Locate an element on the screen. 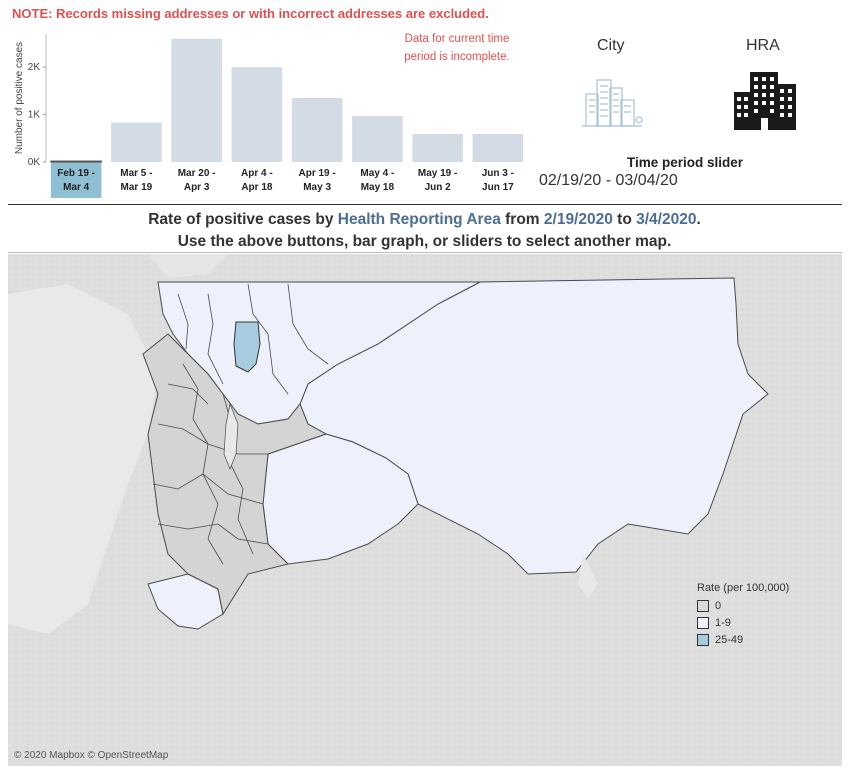 The image size is (849, 773). y-tick-label: 1K is located at coordinates (34, 115).